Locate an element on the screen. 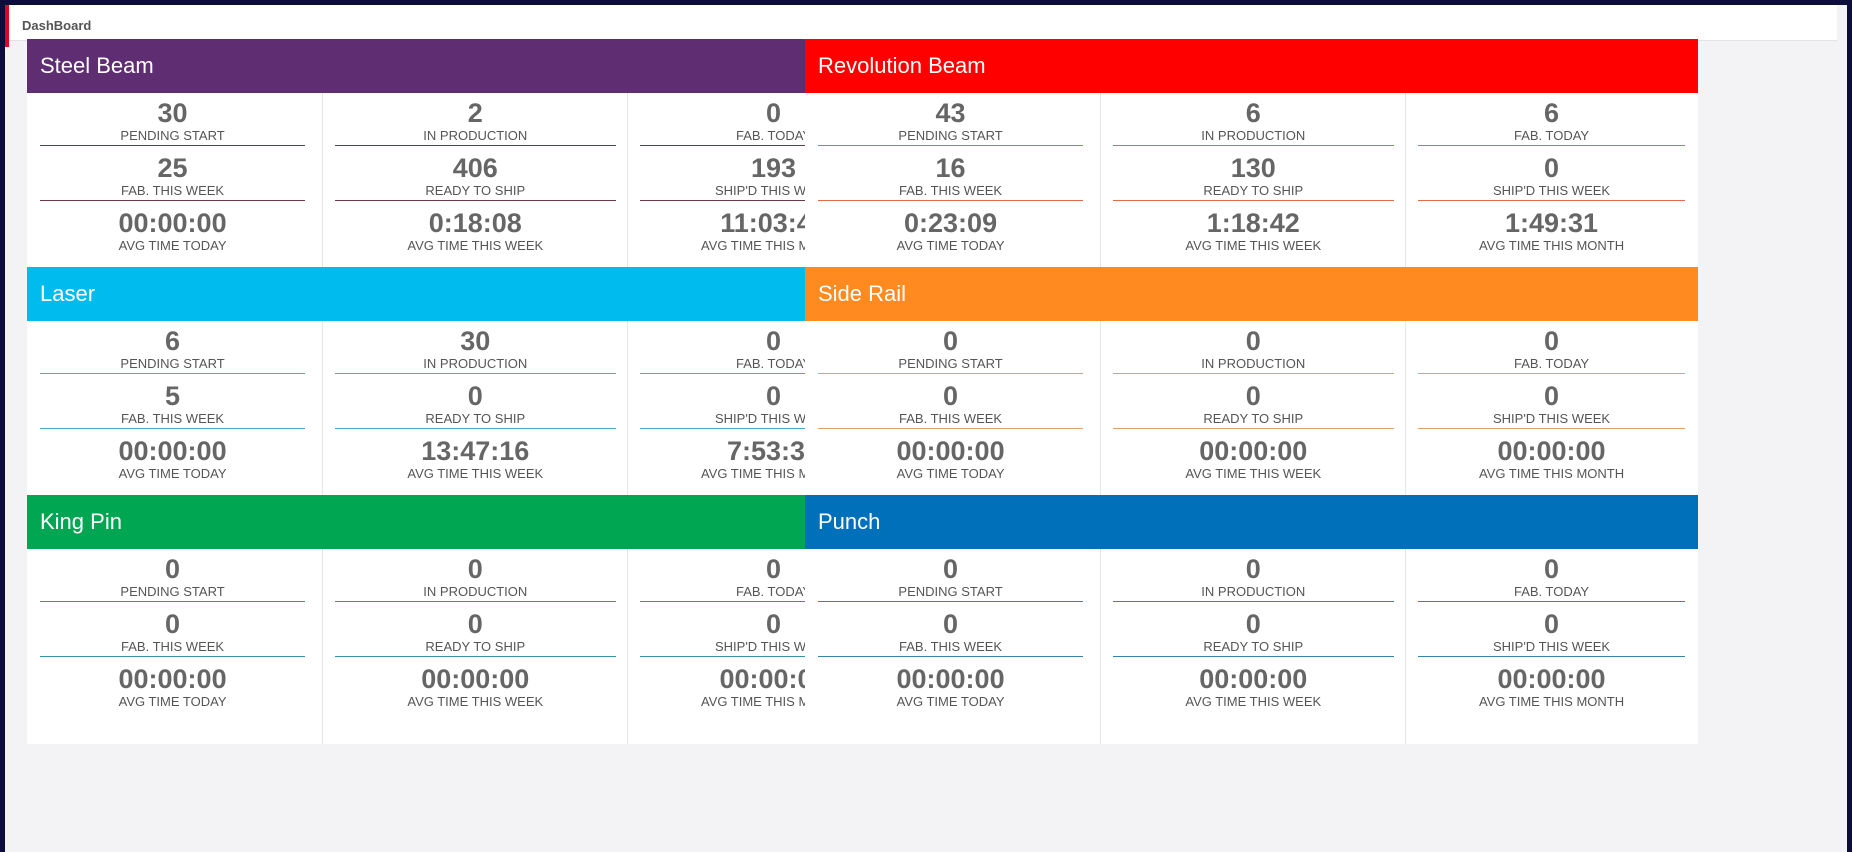 The image size is (1852, 852). stat-label: READY TO SHIP is located at coordinates (475, 646).